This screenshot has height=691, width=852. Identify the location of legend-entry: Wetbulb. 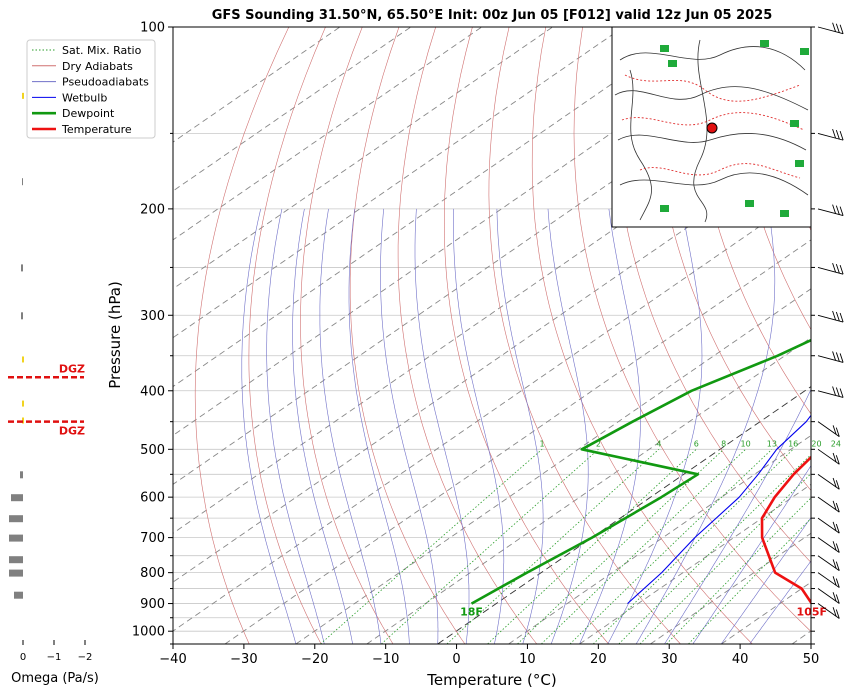
(84, 97).